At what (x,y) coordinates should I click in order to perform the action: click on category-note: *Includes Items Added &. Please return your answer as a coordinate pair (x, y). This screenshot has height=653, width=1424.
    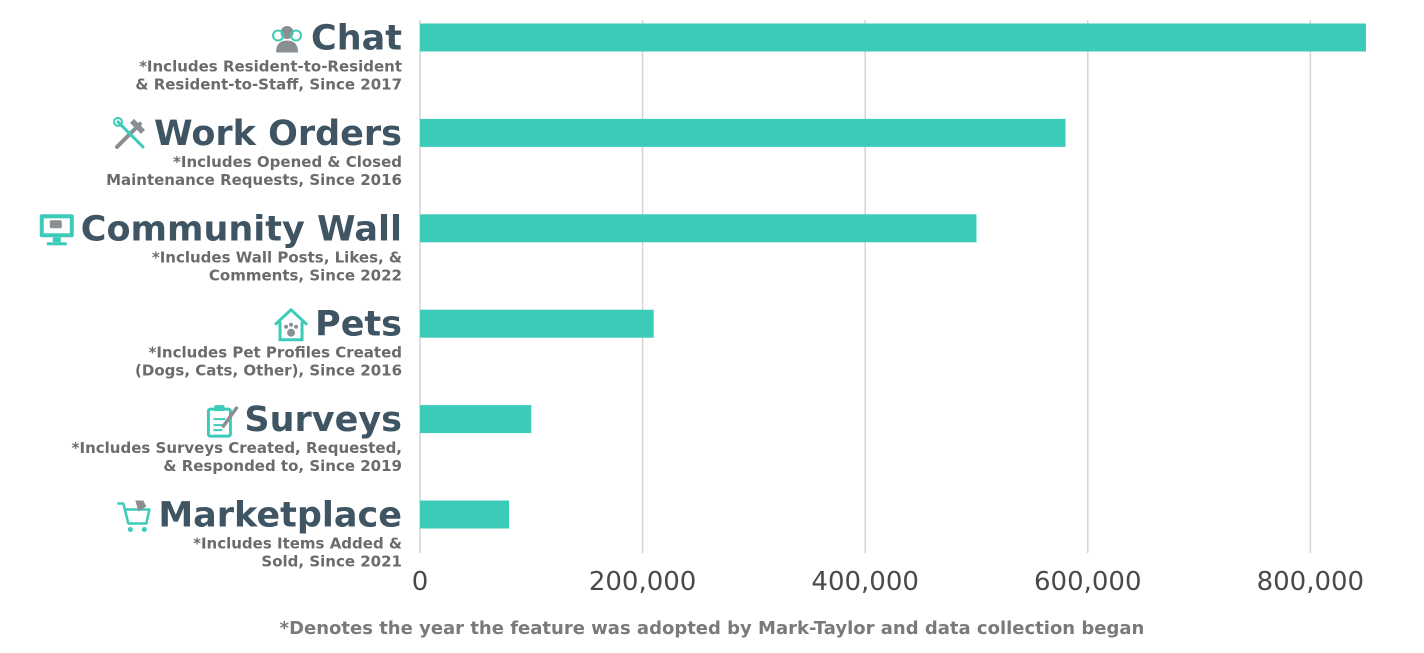
    Looking at the image, I should click on (297, 544).